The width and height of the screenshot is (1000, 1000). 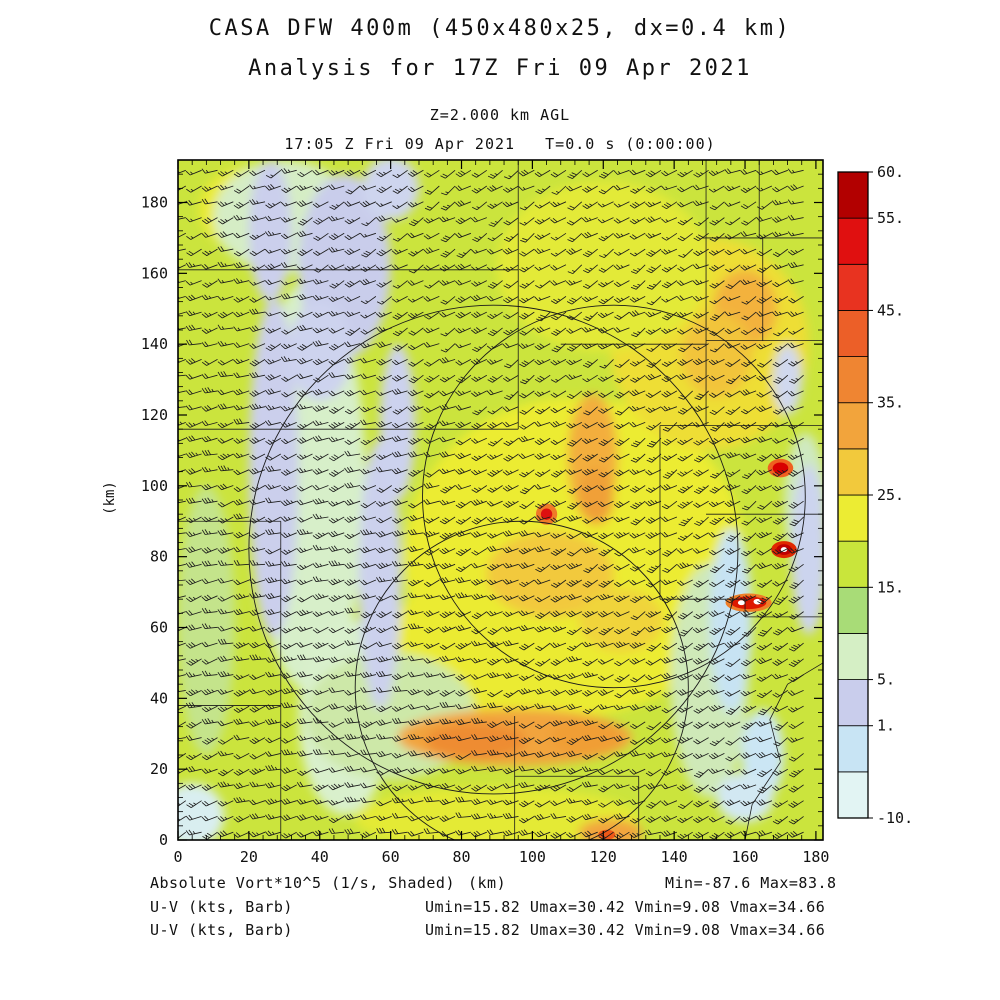 I want to click on x-axis-tick-label: 0, so click(x=177, y=857).